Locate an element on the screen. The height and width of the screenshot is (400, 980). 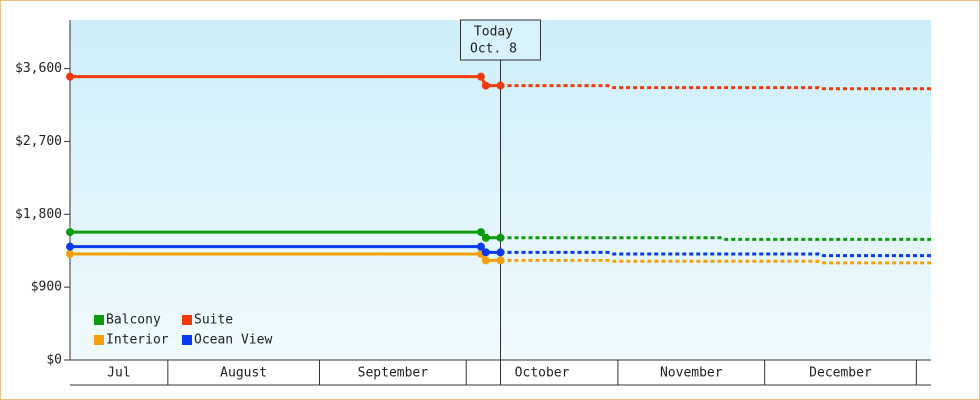
x-tick-label: Jul is located at coordinates (118, 373).